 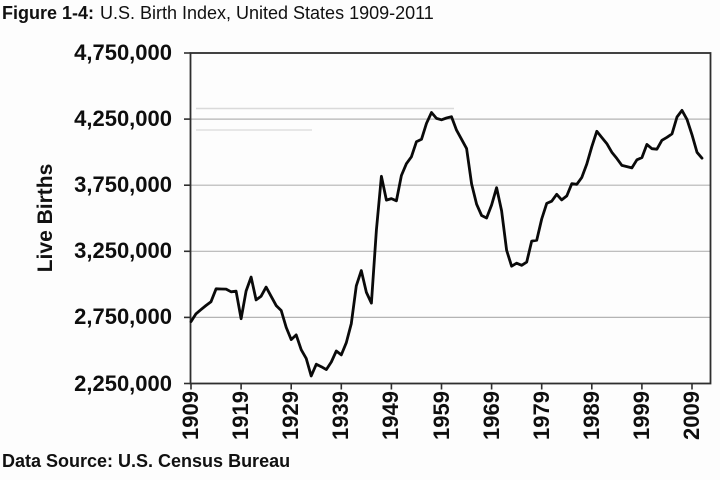 I want to click on y-tick-label: 2,750,000, so click(x=123, y=317).